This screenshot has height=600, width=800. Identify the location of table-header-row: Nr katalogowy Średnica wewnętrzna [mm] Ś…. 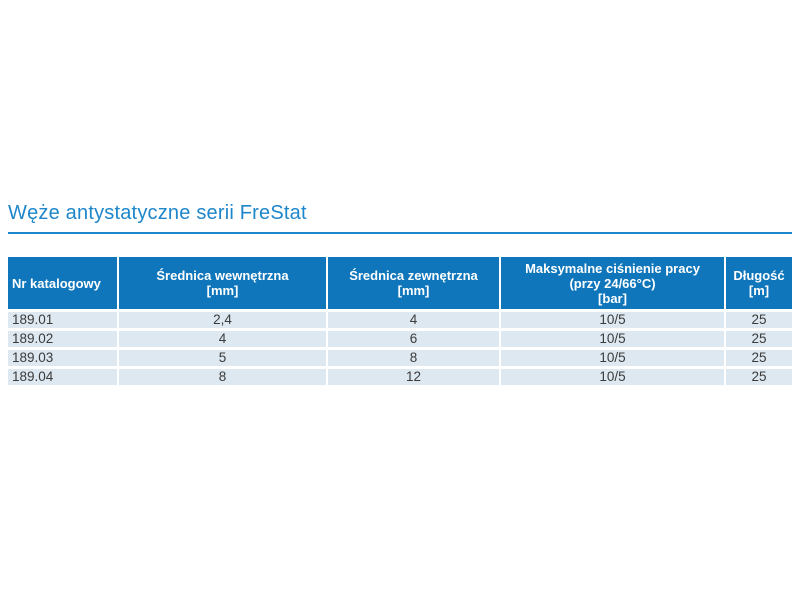
(400, 284).